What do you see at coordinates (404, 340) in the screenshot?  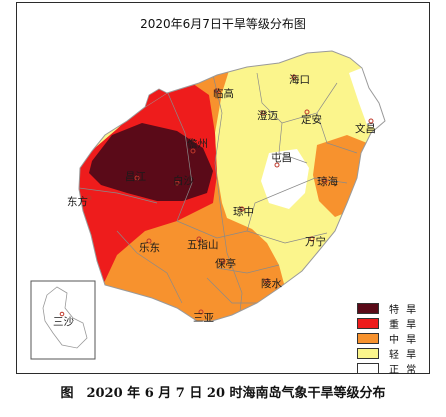 I see `legend-label: 中 旱` at bounding box center [404, 340].